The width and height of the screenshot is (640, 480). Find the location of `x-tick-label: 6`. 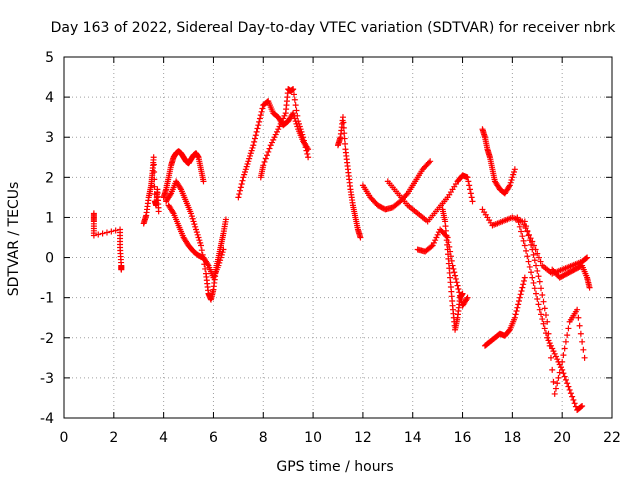

x-tick-label: 6 is located at coordinates (213, 438).